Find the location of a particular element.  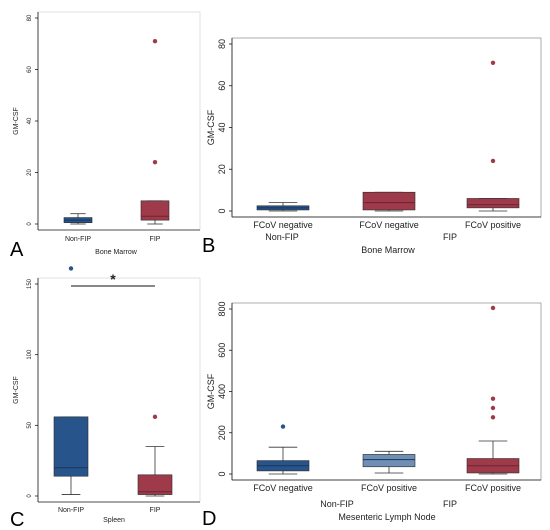

y-tick-label: 400 is located at coordinates (222, 391).